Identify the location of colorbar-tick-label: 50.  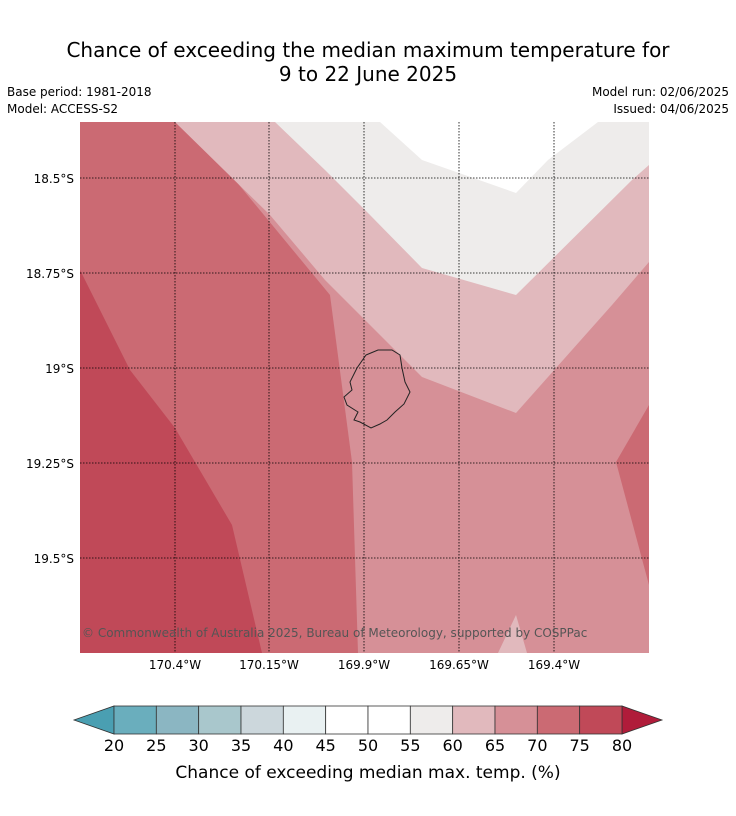
(368, 745).